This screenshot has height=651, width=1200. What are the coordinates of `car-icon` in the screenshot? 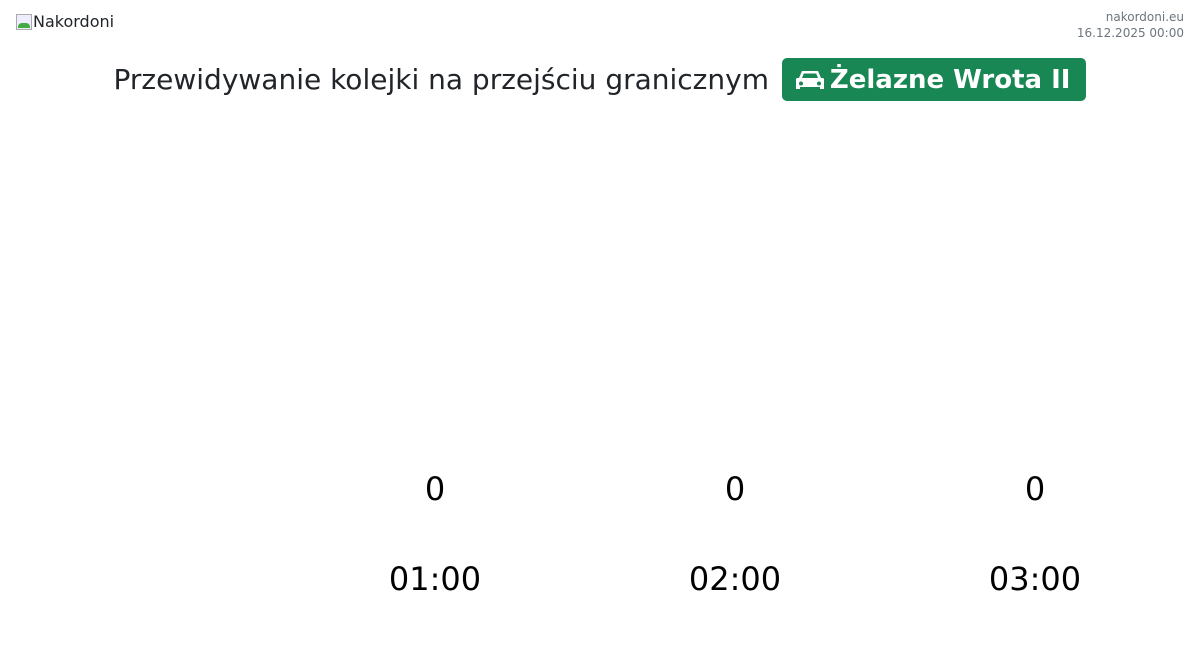 It's located at (809, 79).